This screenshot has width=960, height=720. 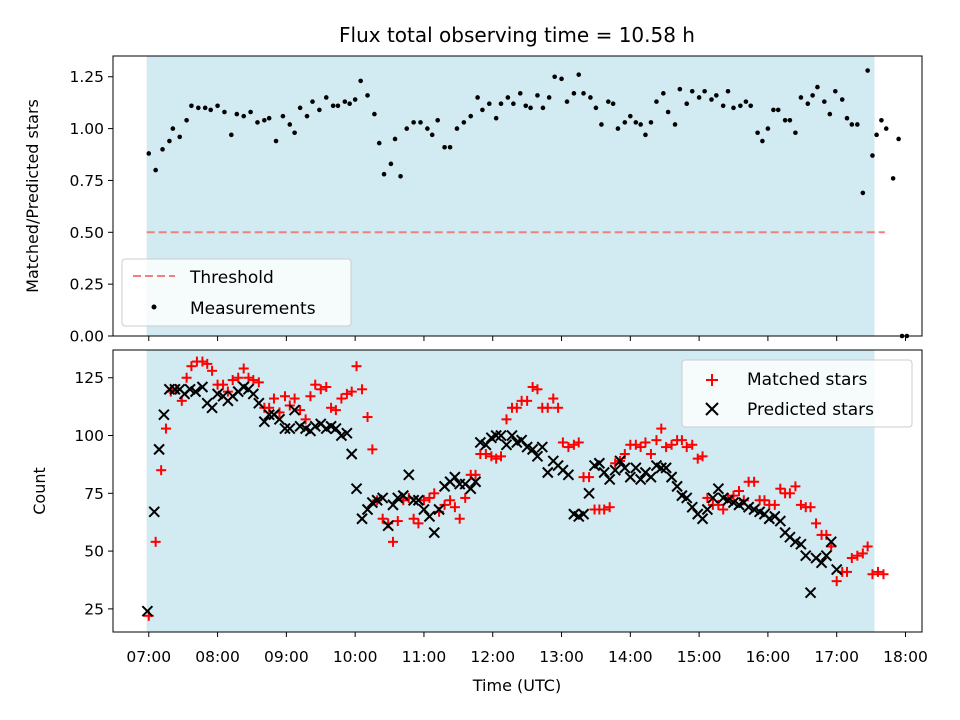 What do you see at coordinates (712, 380) in the screenshot?
I see `legend-matched-swatch` at bounding box center [712, 380].